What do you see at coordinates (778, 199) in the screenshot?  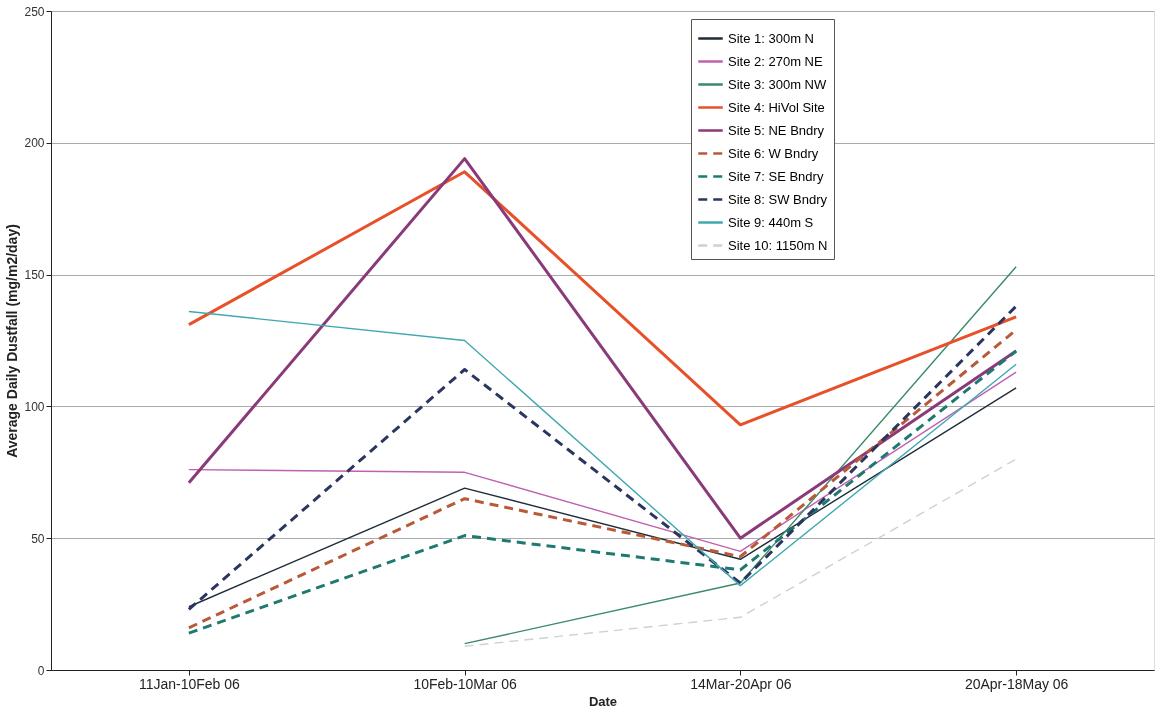 I see `legend-label: Site 8: SW Bndry` at bounding box center [778, 199].